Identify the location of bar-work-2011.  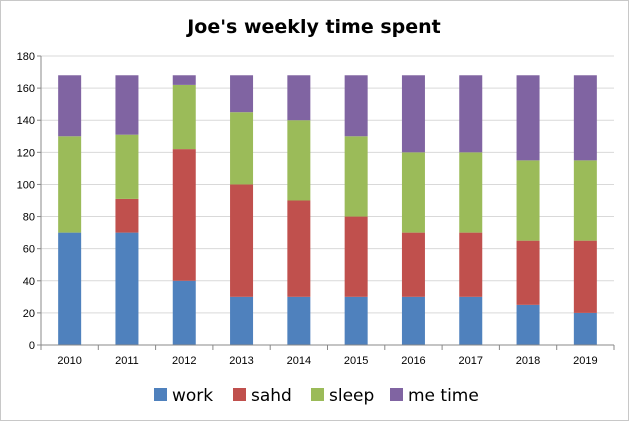
(127, 288).